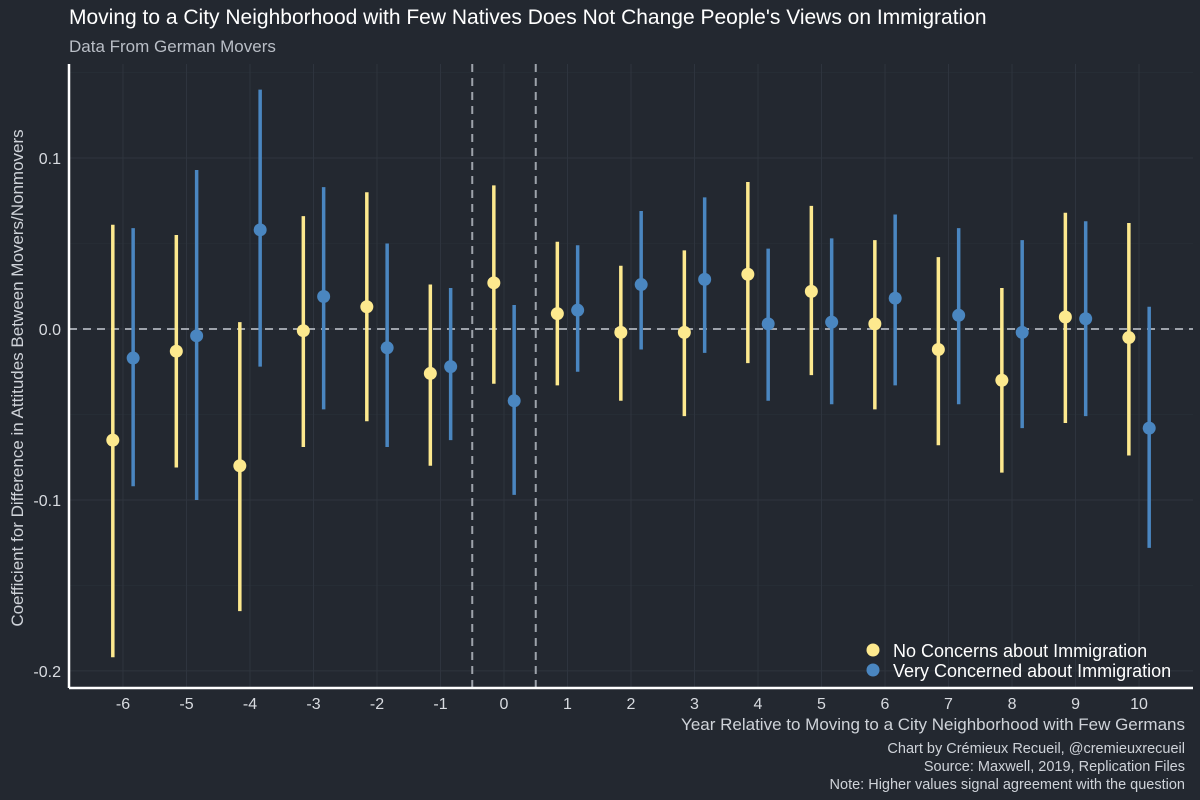  What do you see at coordinates (758, 704) in the screenshot?
I see `x-tick-label: 4` at bounding box center [758, 704].